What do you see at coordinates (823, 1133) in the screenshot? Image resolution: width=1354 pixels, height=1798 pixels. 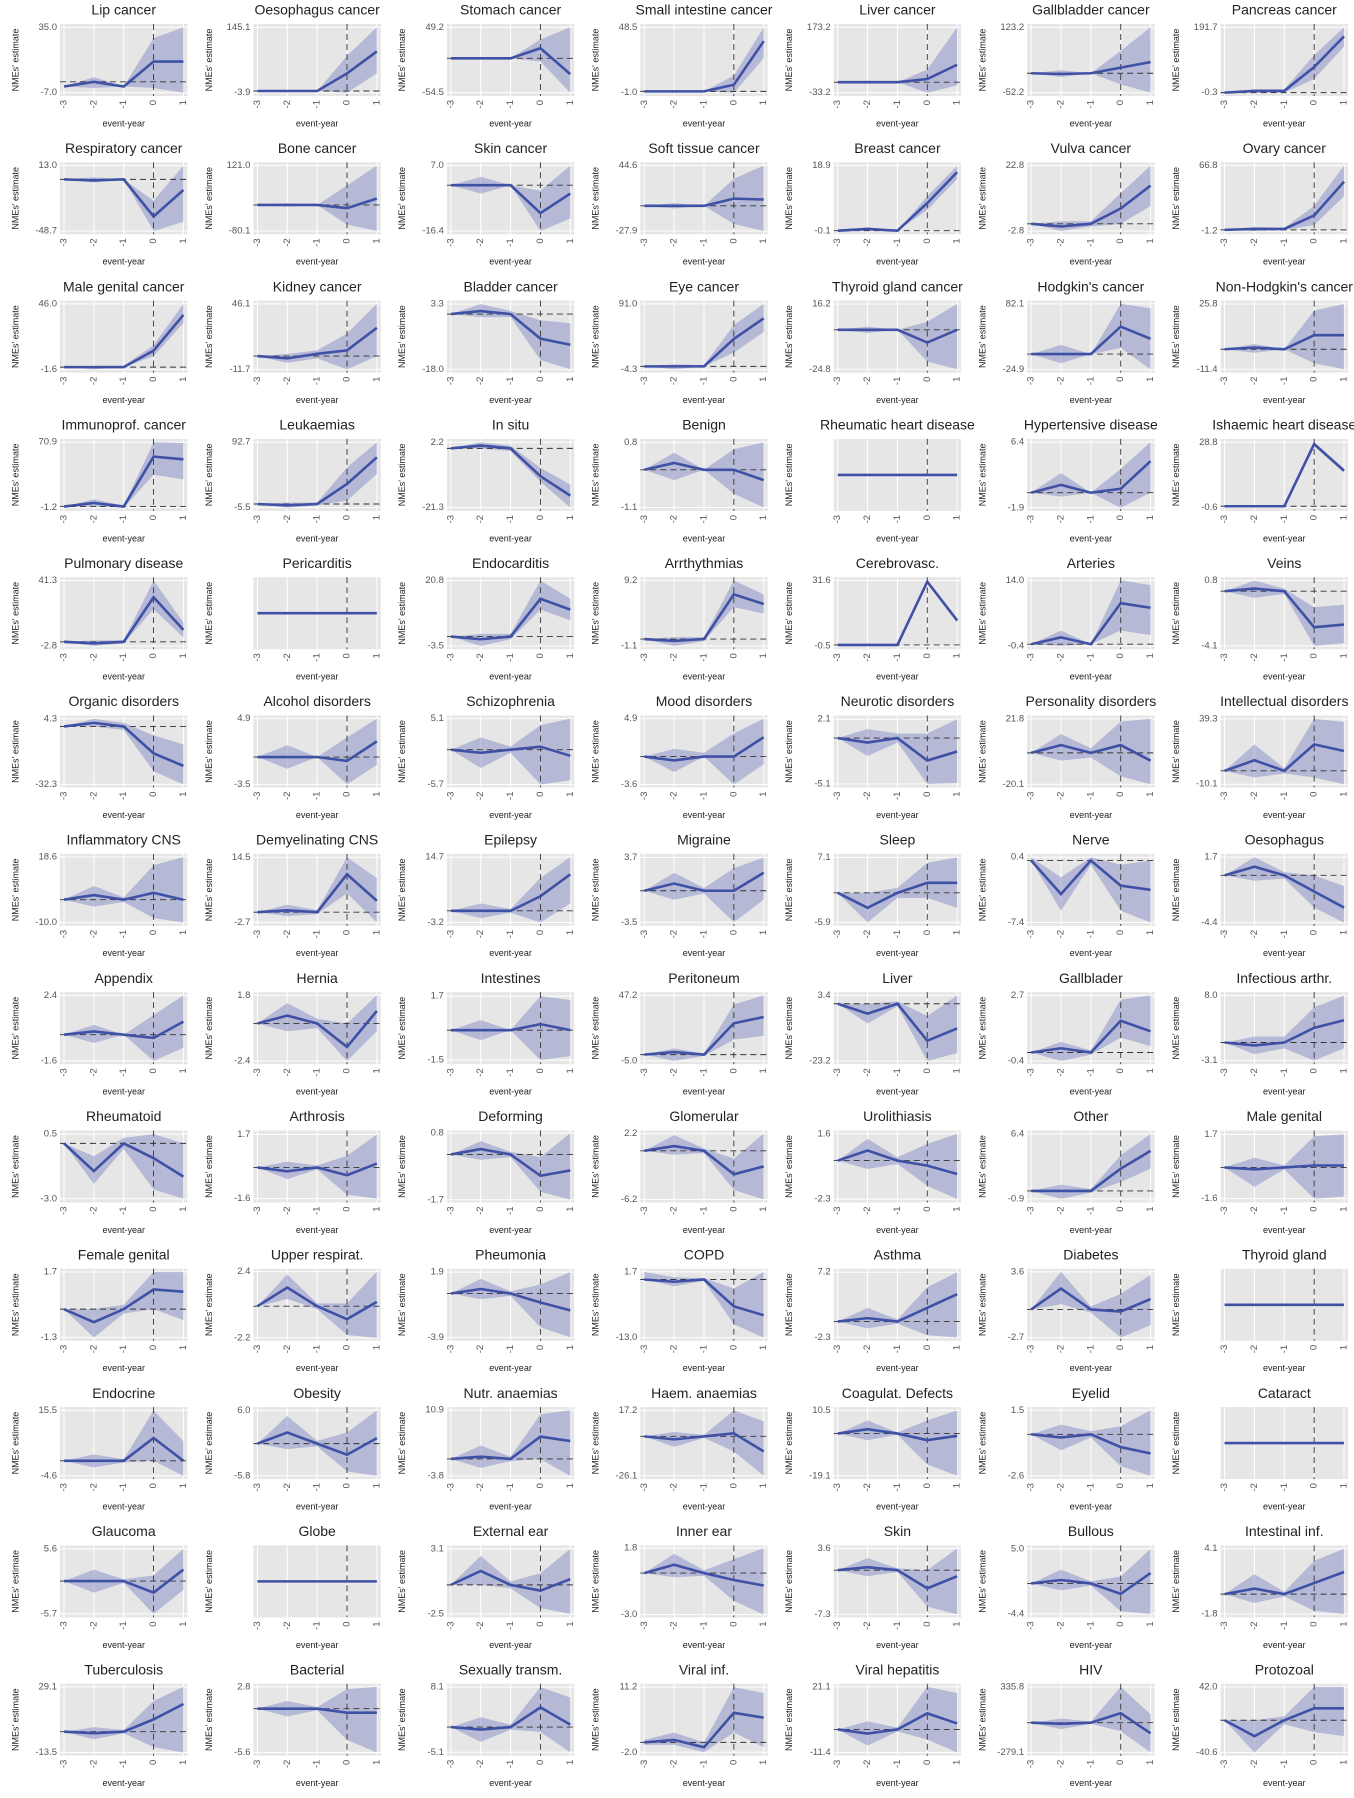 I see `y-tick-label: 1.6` at bounding box center [823, 1133].